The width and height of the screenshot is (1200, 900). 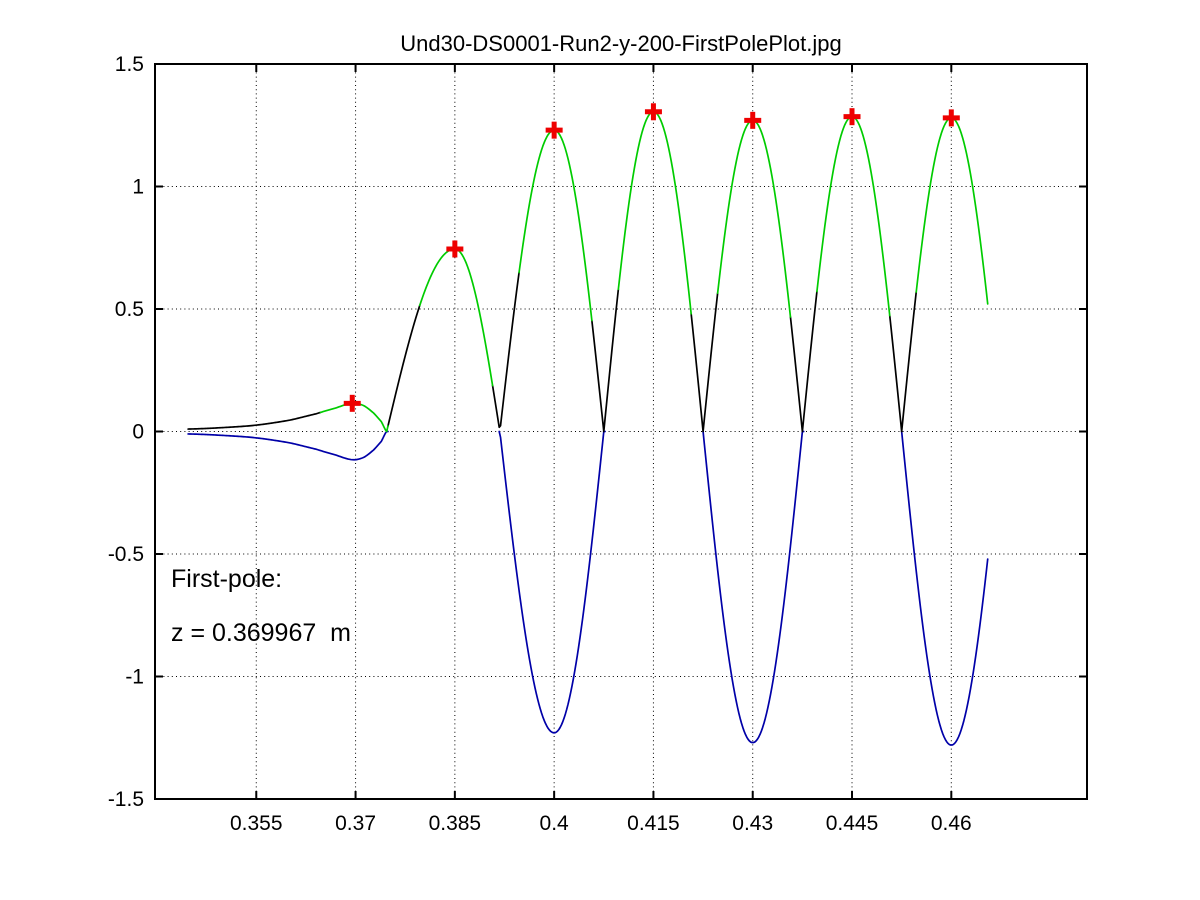 I want to click on x-tick-label: 0.445, so click(x=852, y=823).